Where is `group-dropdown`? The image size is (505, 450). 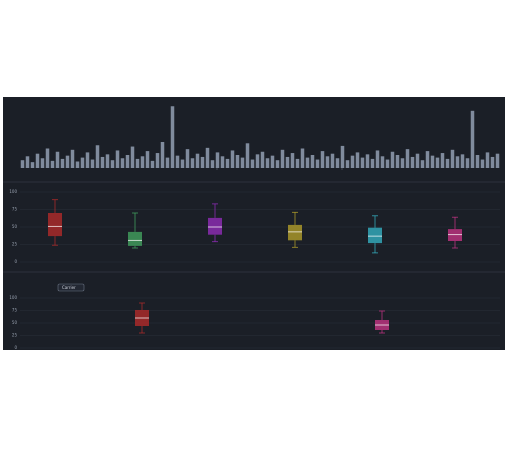
group-dropdown is located at coordinates (71, 287).